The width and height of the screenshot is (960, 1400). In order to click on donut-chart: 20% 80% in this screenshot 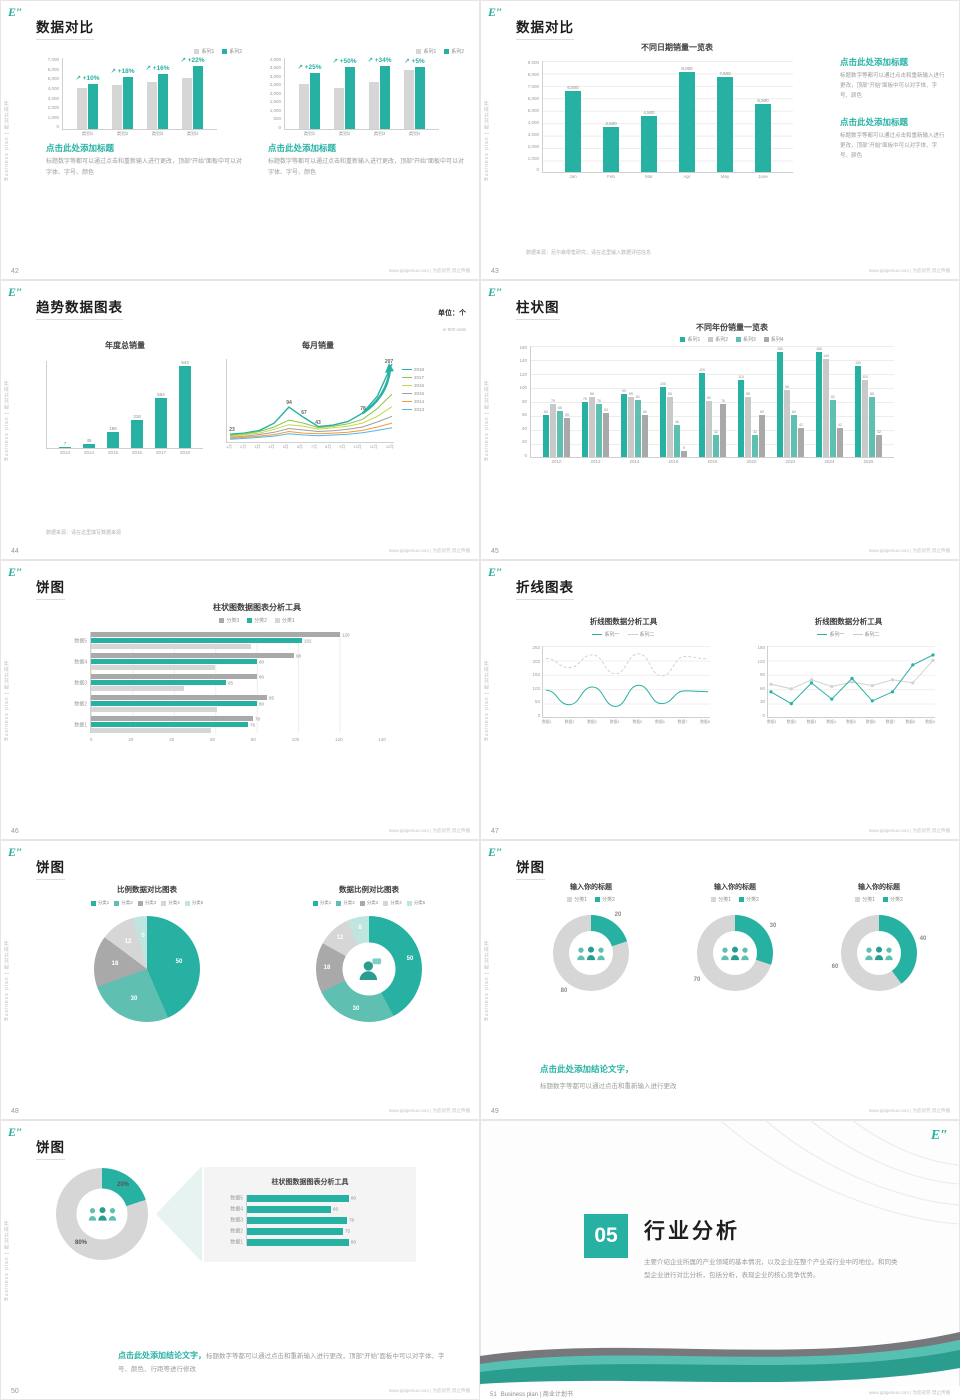, I will do `click(102, 1214)`.